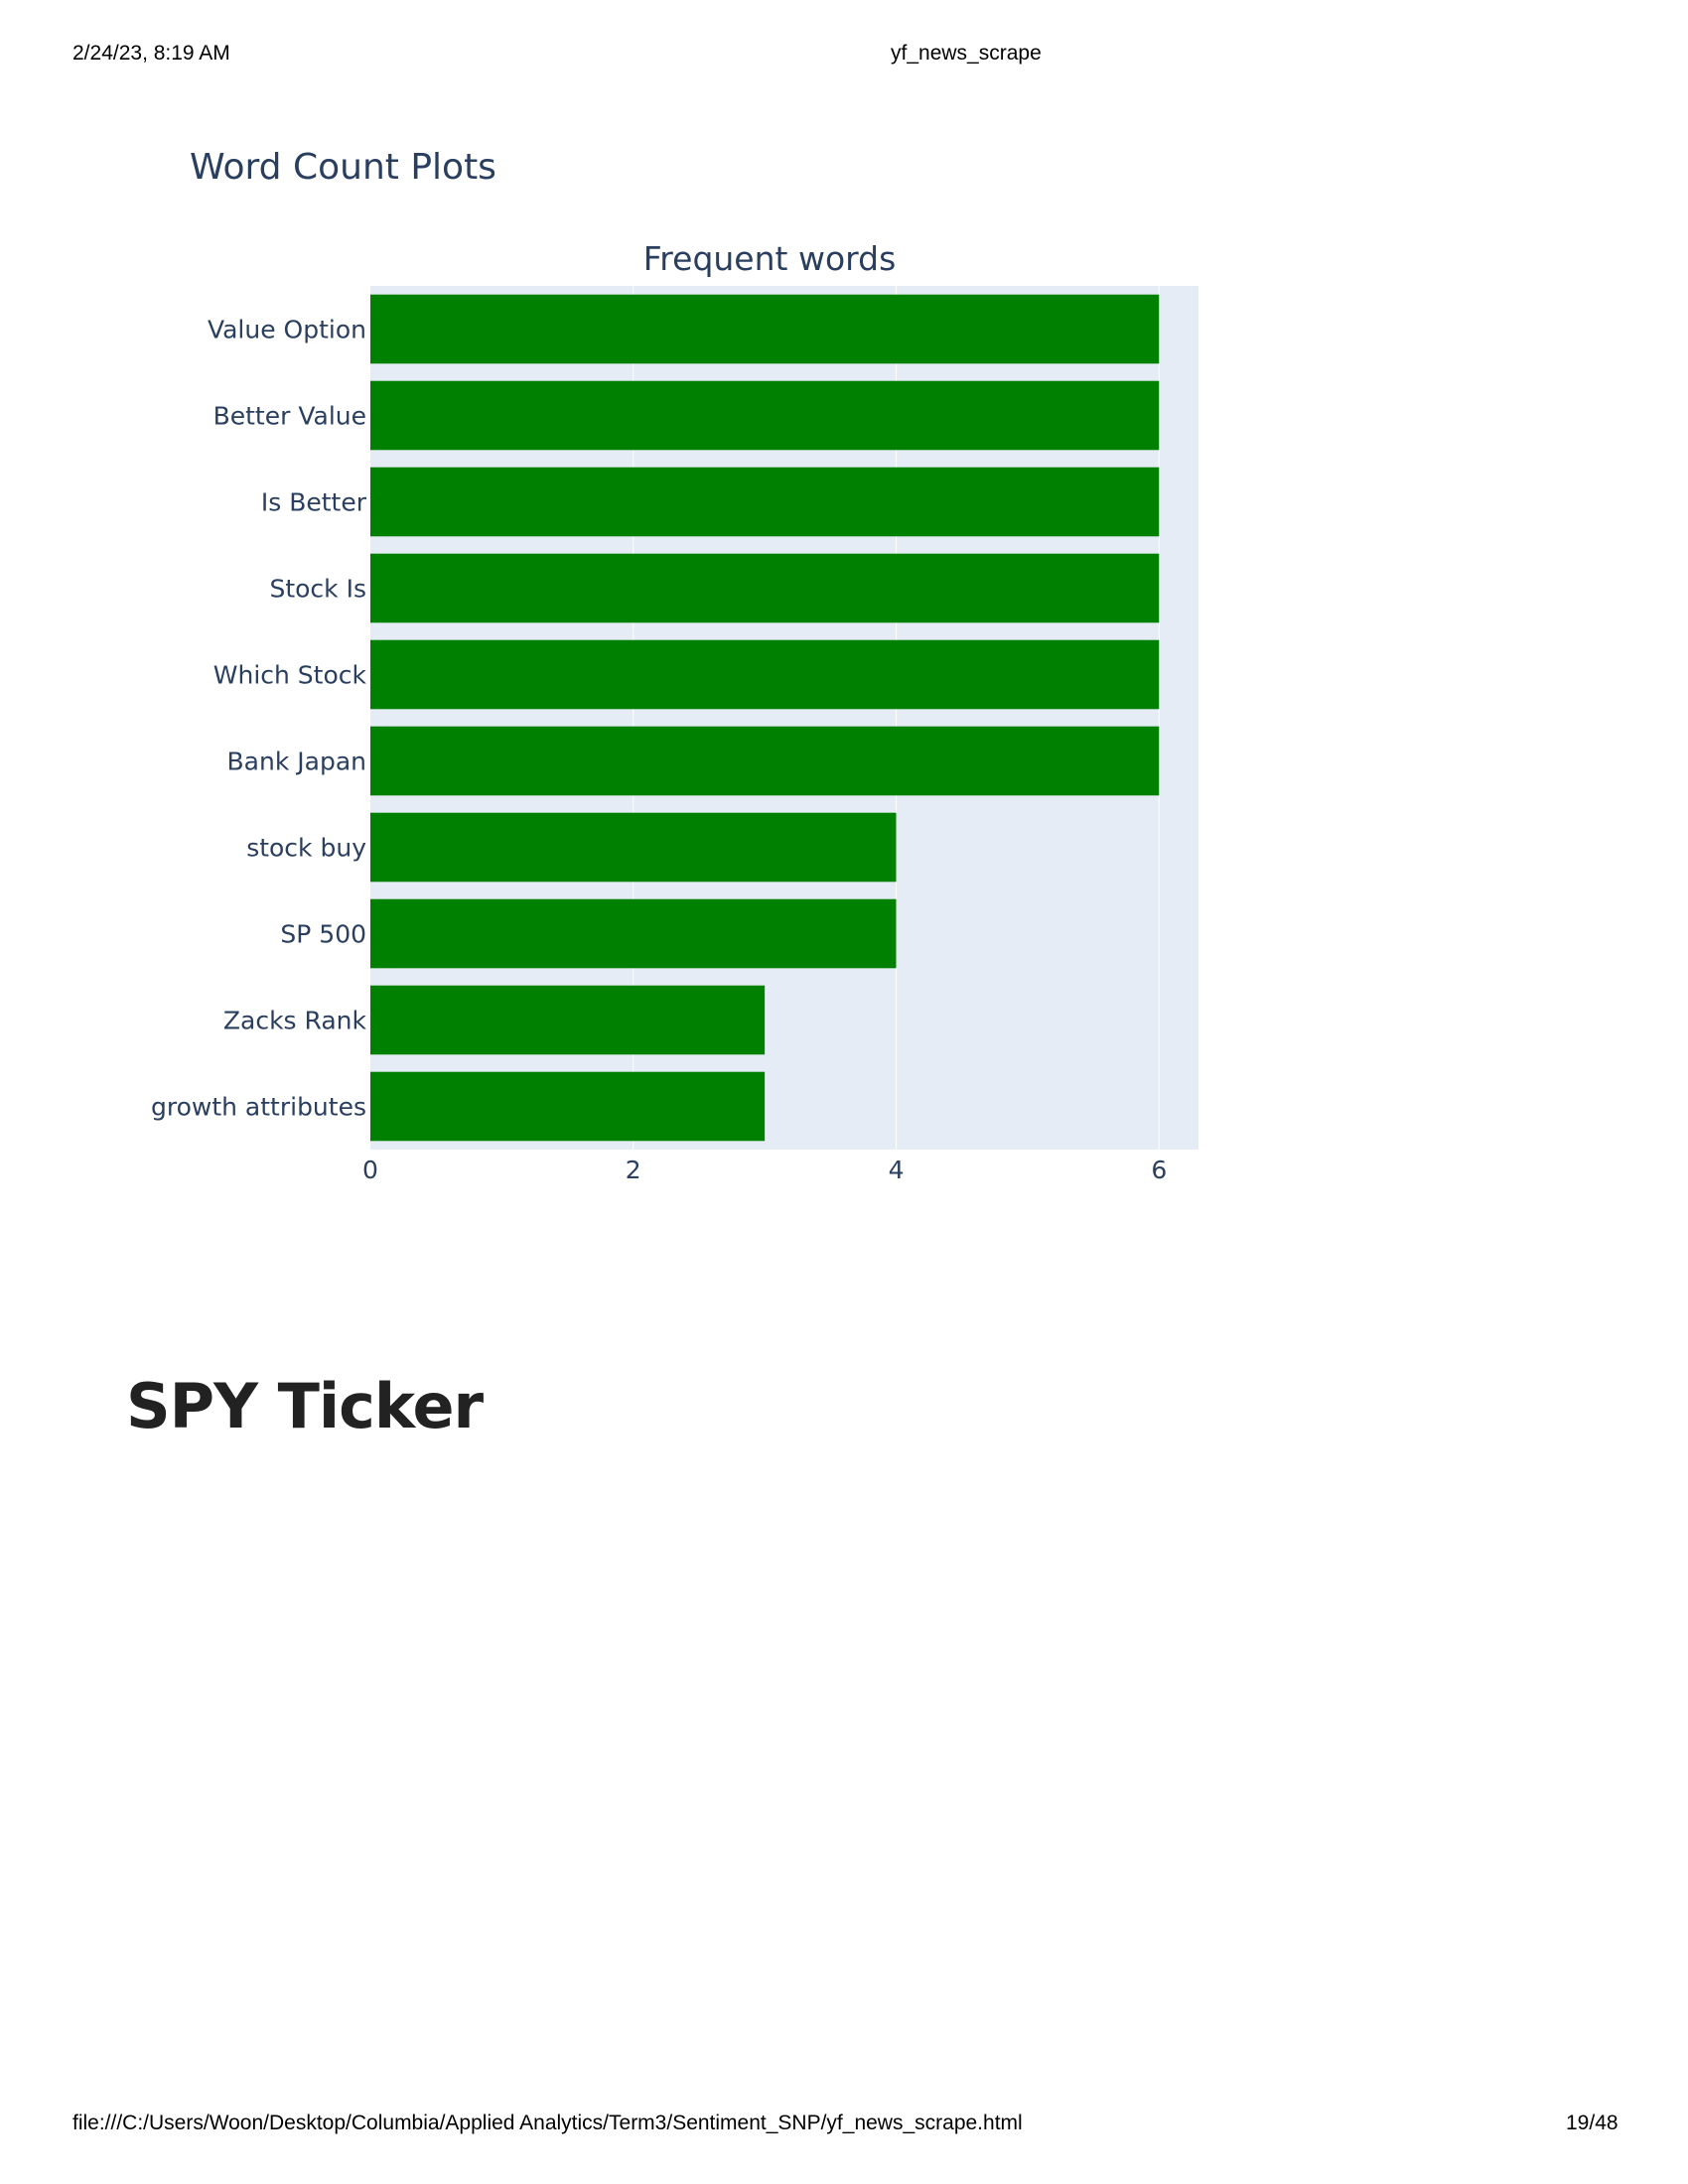 Image resolution: width=1688 pixels, height=2184 pixels. I want to click on section-title: Word Count Plots, so click(343, 167).